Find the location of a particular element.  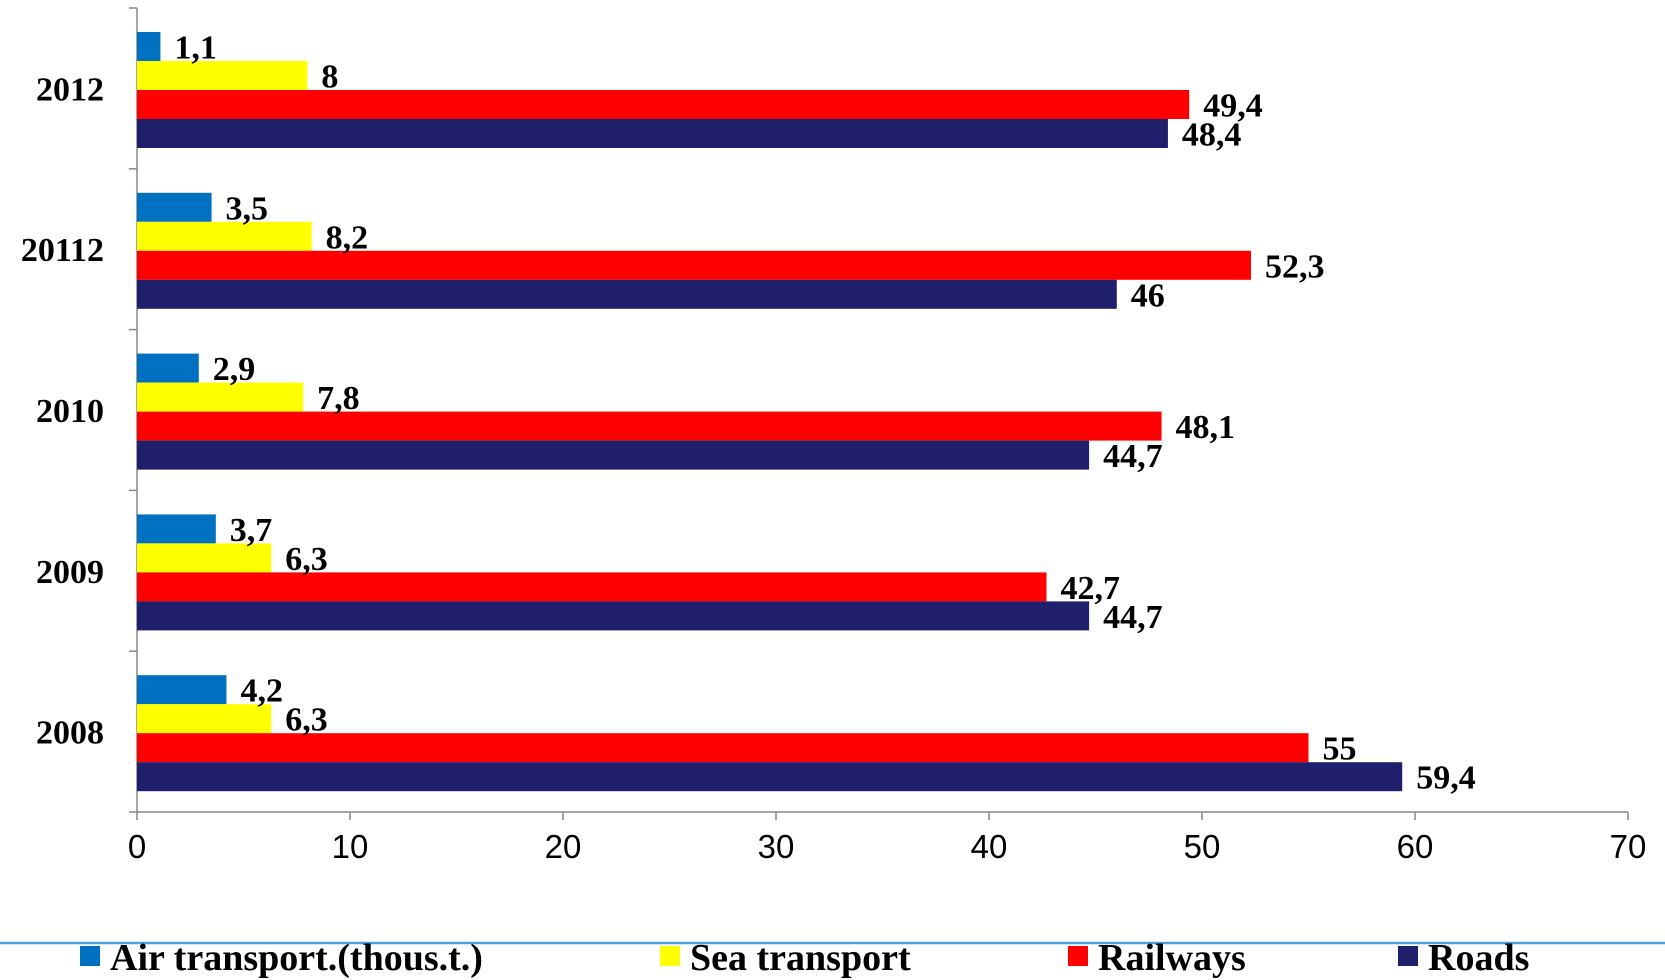

legend-swatch-sea-transport is located at coordinates (670, 956).